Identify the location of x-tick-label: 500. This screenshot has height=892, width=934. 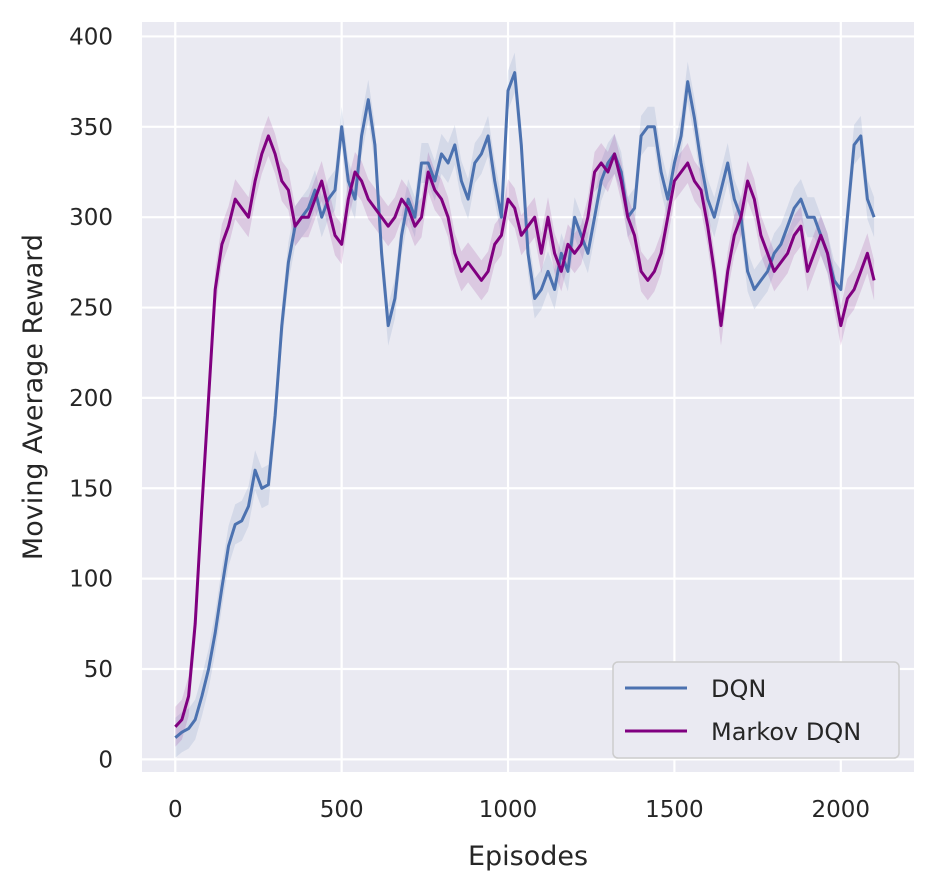
(342, 810).